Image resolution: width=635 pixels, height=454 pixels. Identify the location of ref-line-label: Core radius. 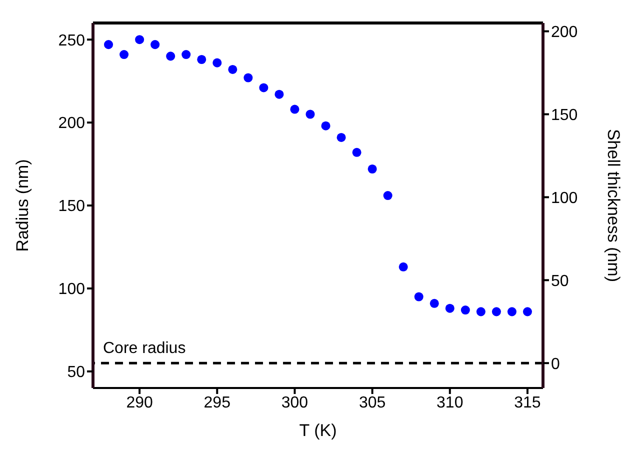
(144, 349).